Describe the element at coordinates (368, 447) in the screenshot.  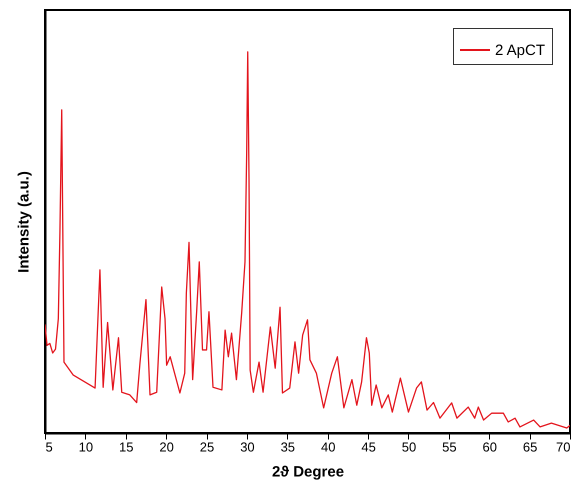
I see `x-tick-label: 45` at that location.